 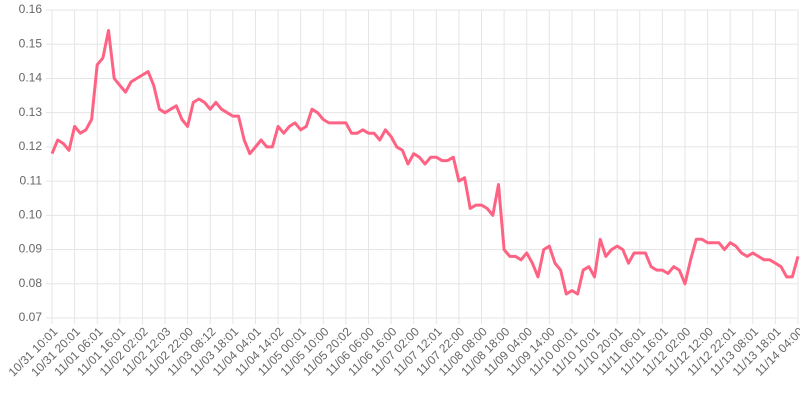 What do you see at coordinates (31, 283) in the screenshot?
I see `y-tick-label: 0.08` at bounding box center [31, 283].